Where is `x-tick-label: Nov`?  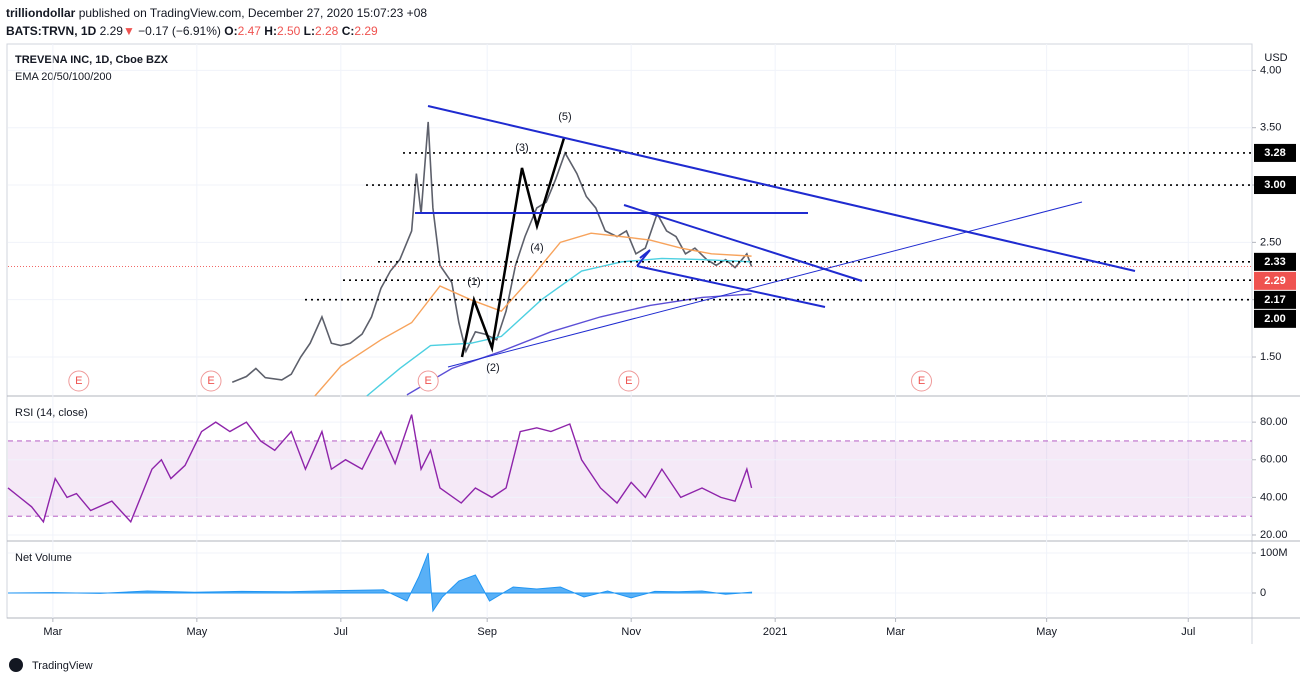 x-tick-label: Nov is located at coordinates (631, 632).